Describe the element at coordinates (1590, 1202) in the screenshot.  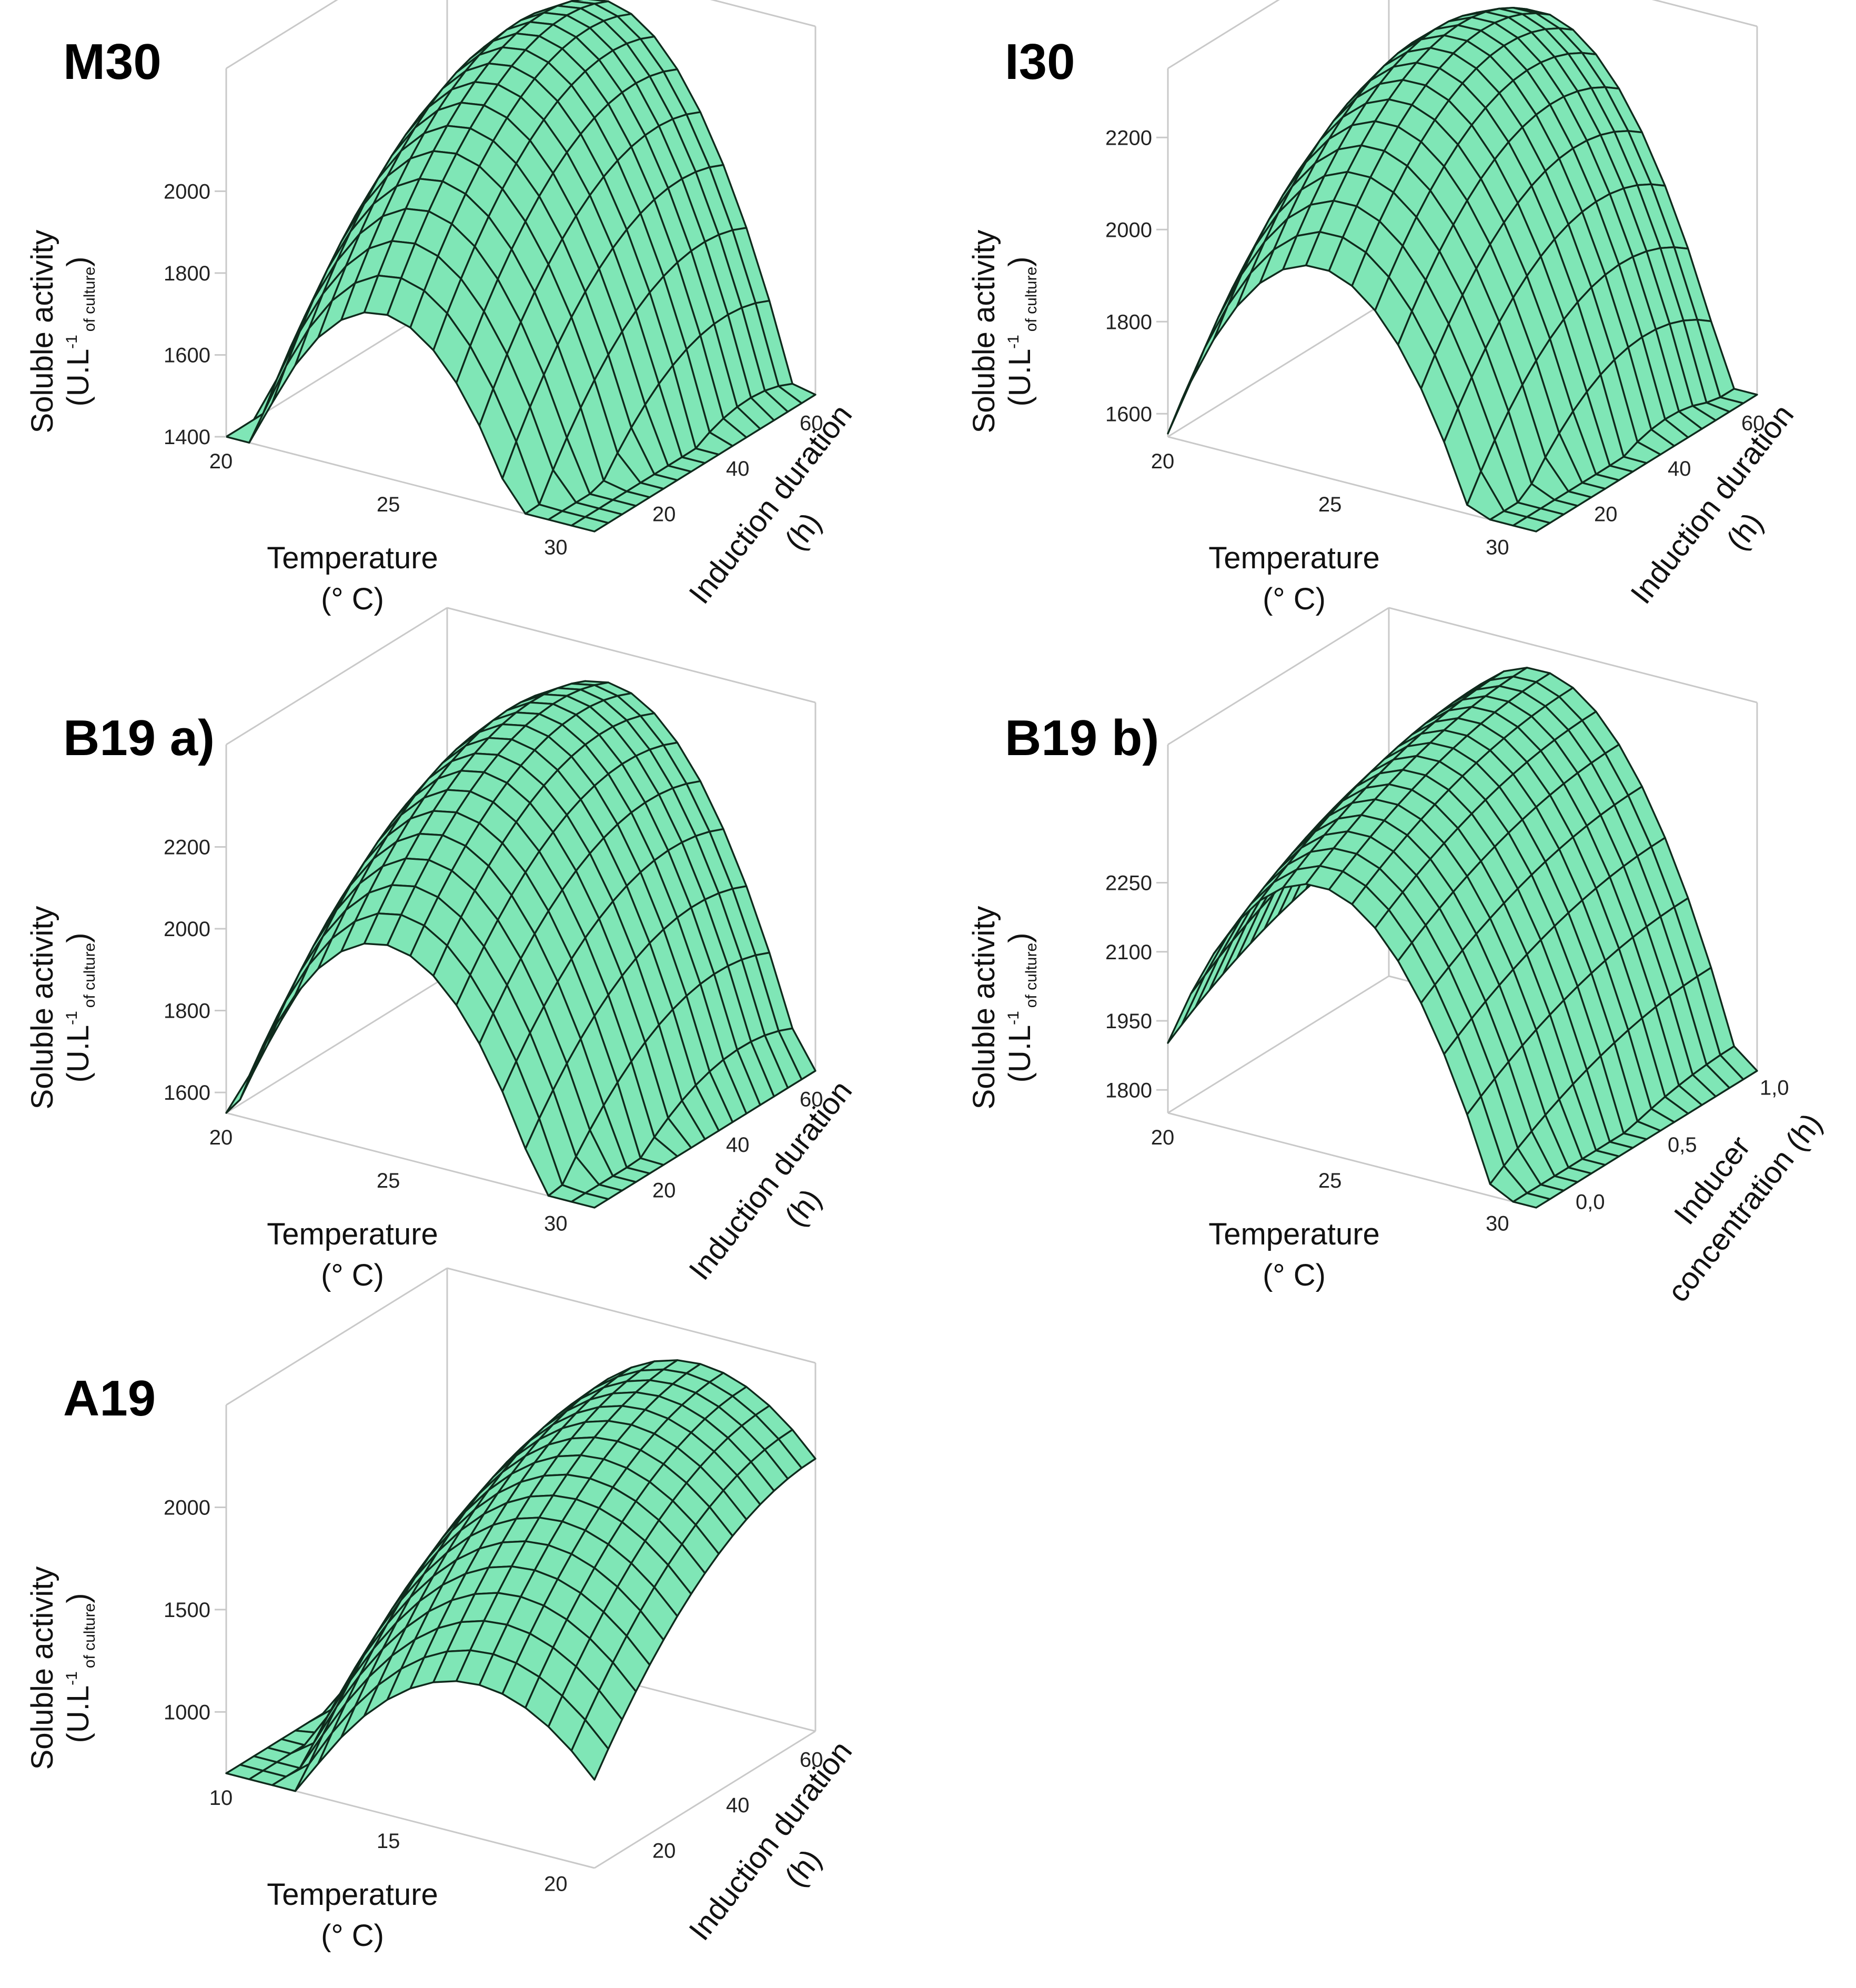
I see `y-tick-label: 0,0` at that location.